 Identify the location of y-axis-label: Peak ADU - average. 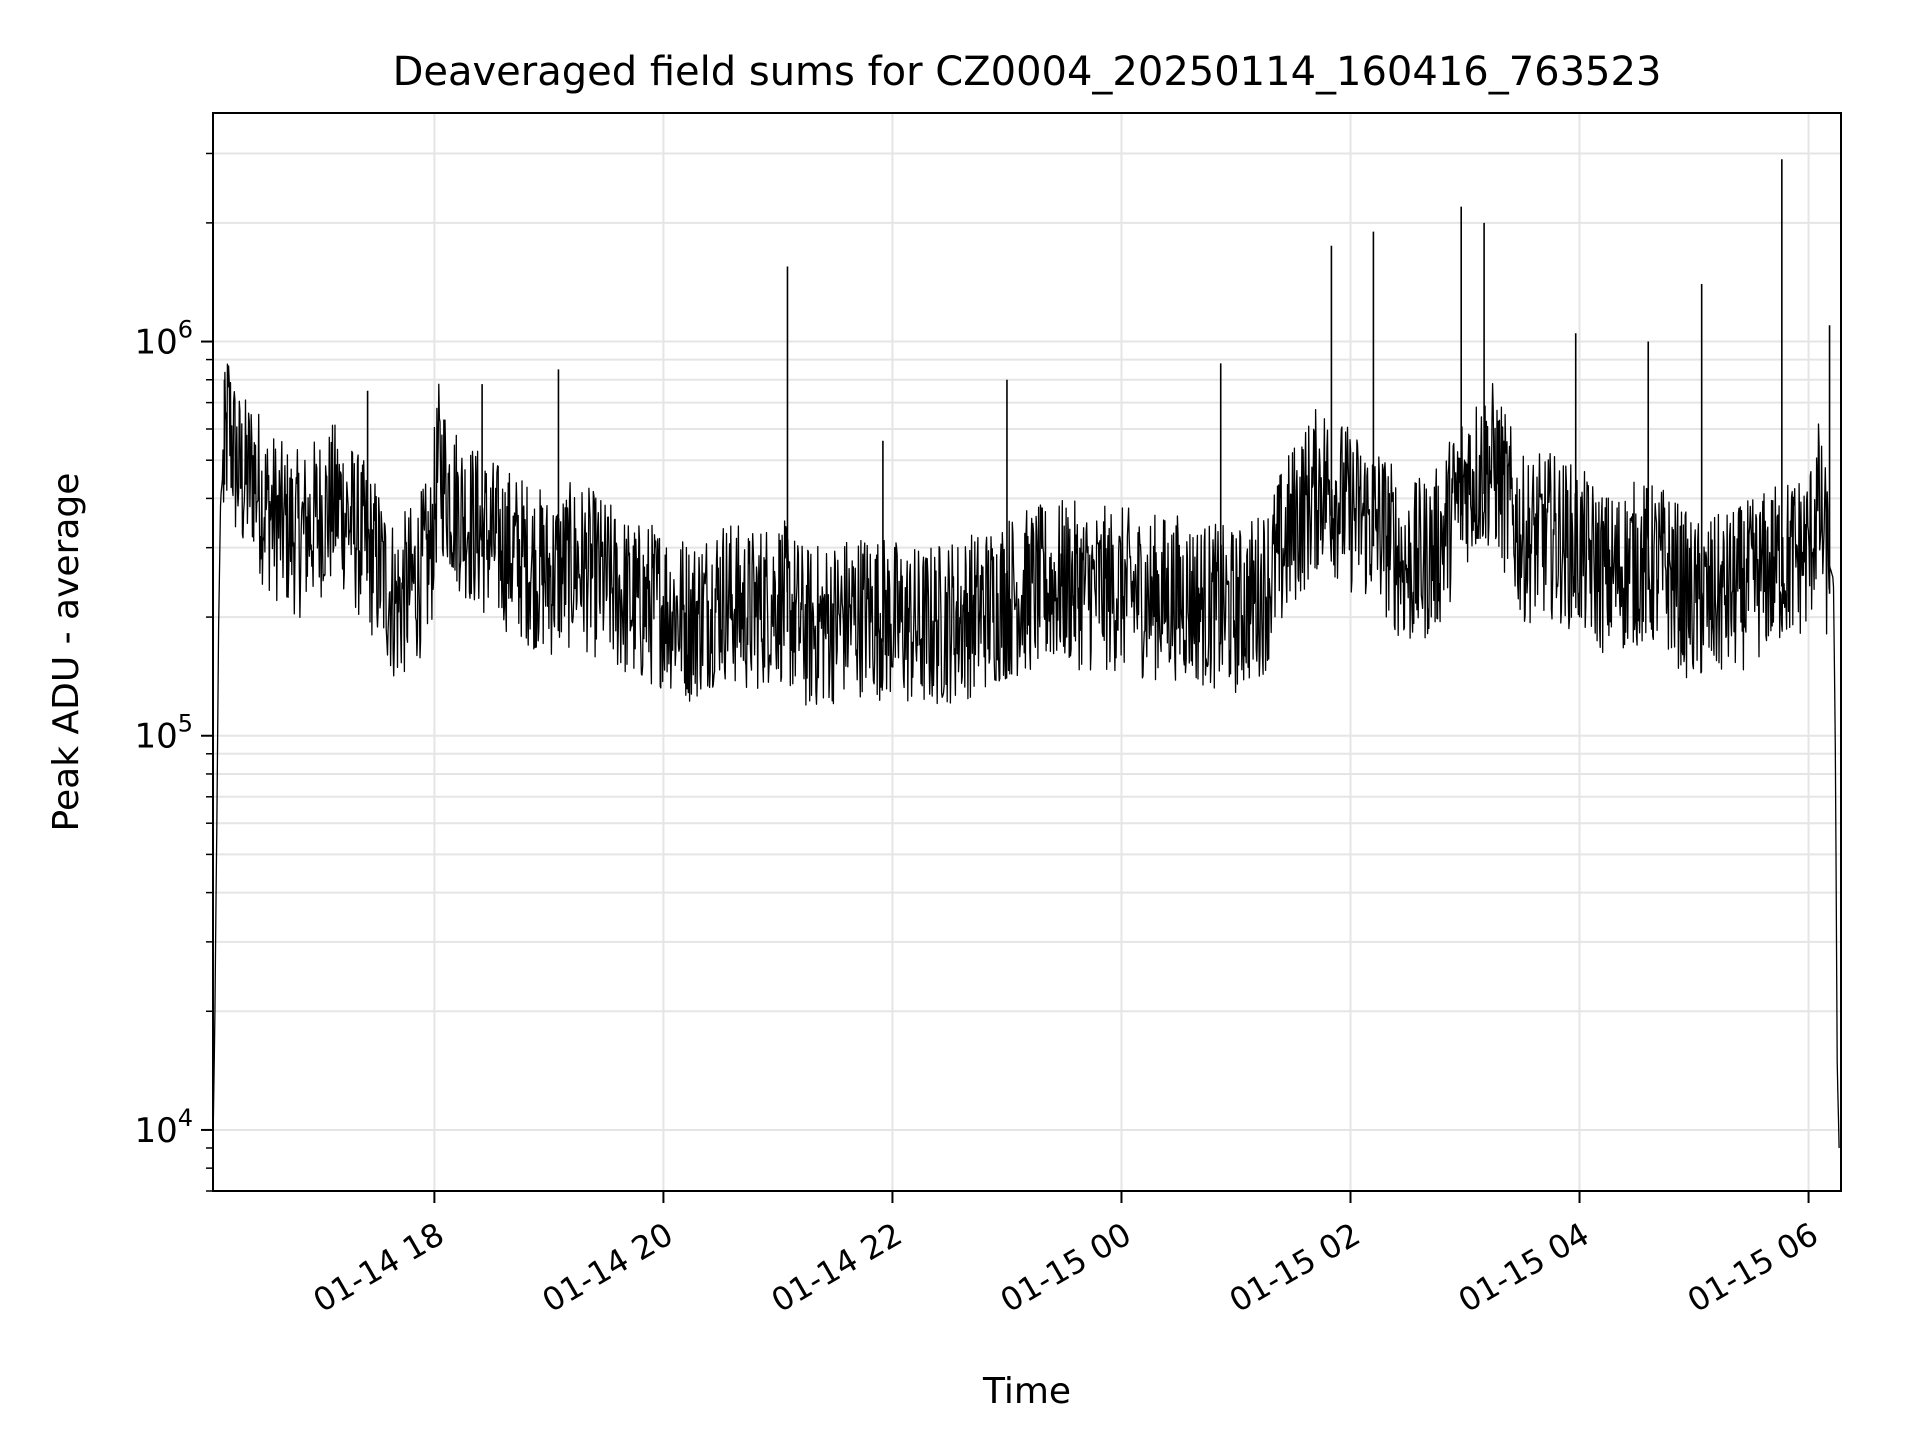
(66, 652).